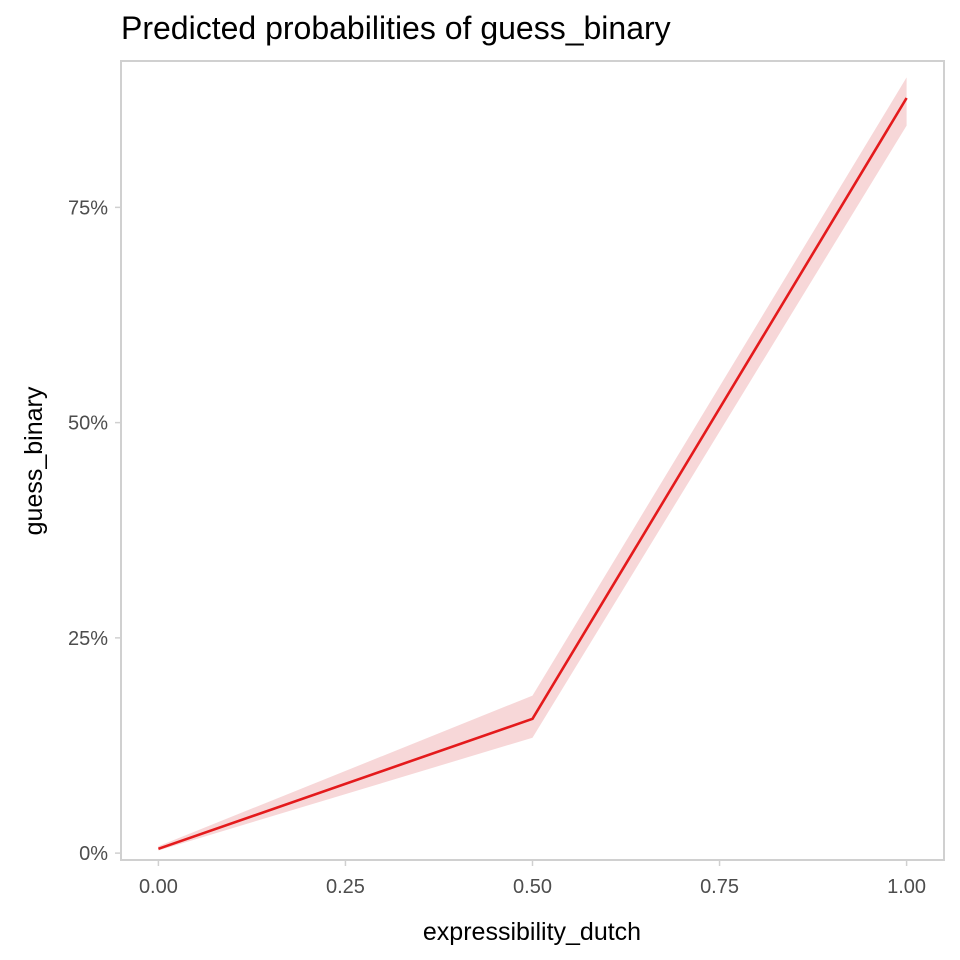  What do you see at coordinates (532, 887) in the screenshot?
I see `x-tick-label: 0.50` at bounding box center [532, 887].